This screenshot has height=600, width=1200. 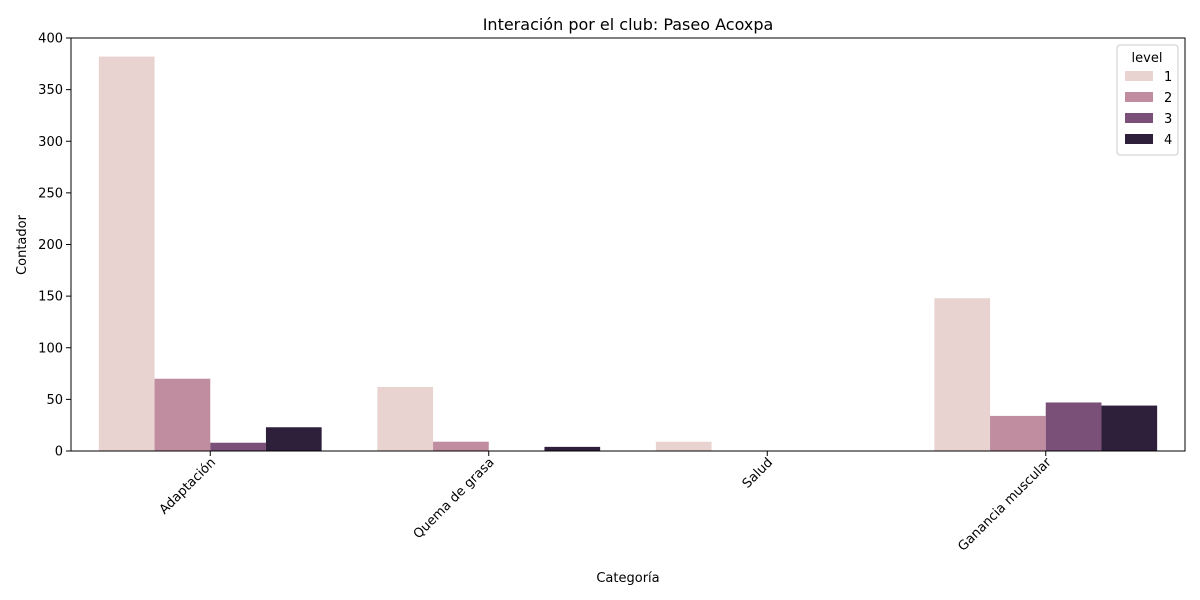 I want to click on y-tick-label: 400, so click(x=50, y=39).